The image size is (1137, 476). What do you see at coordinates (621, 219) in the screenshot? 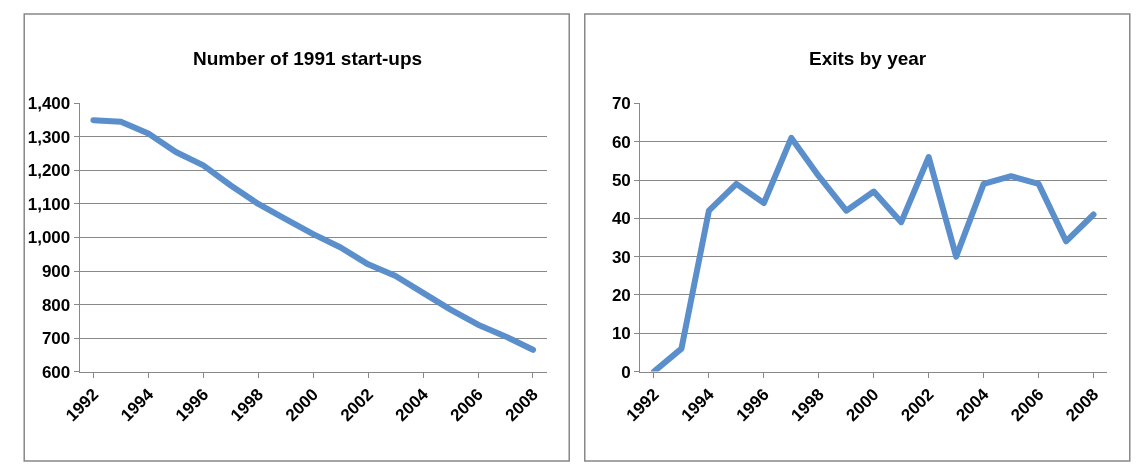
I see `y-tick-label: 40` at bounding box center [621, 219].